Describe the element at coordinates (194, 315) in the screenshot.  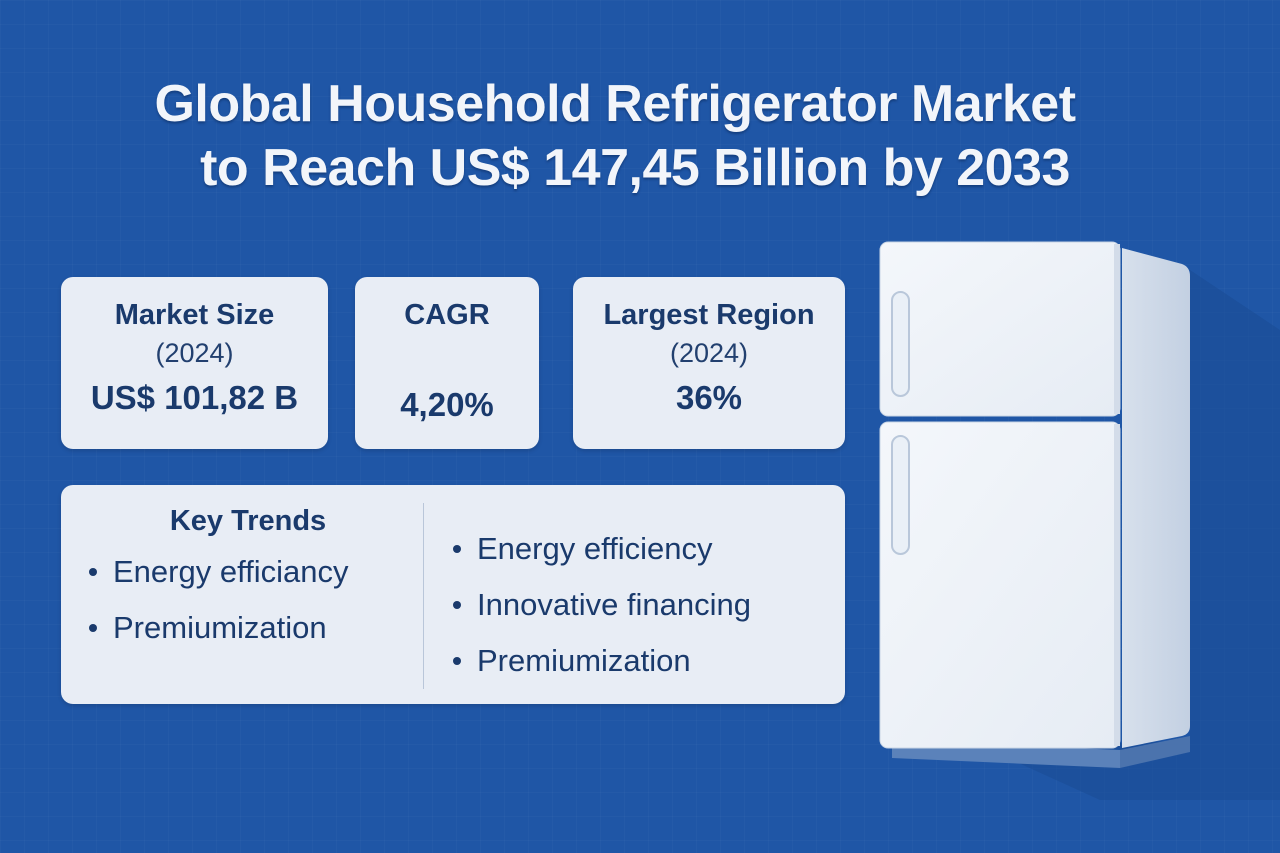
I see `market-size-heading: Market Size` at that location.